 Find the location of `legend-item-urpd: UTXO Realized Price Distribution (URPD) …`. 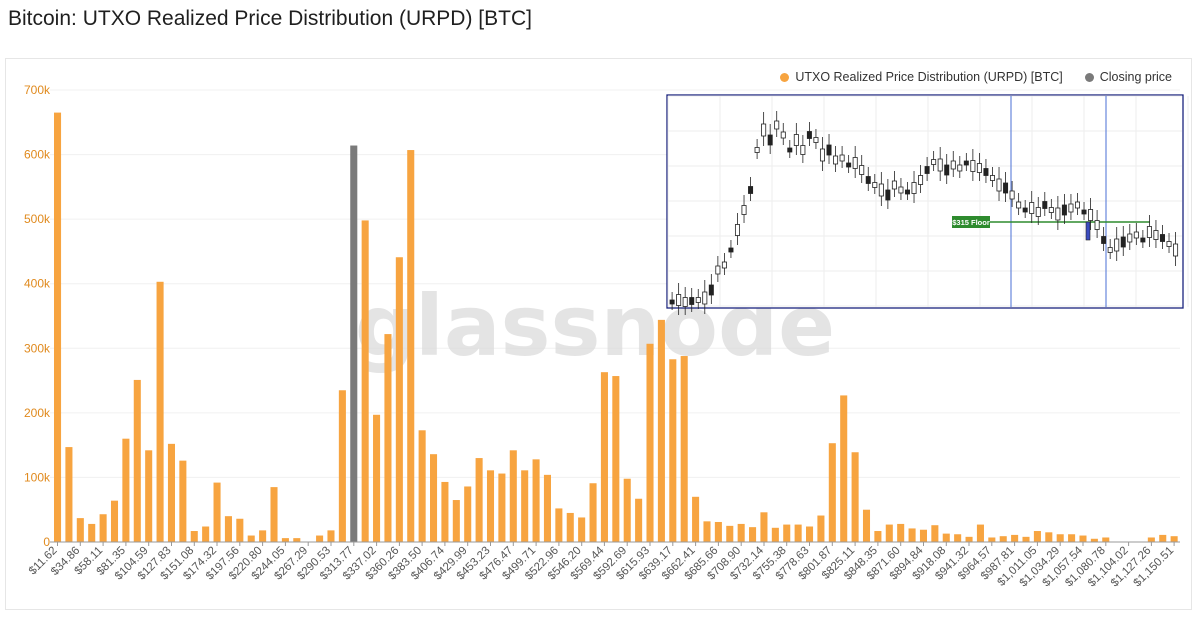

legend-item-urpd: UTXO Realized Price Distribution (URPD) … is located at coordinates (921, 77).